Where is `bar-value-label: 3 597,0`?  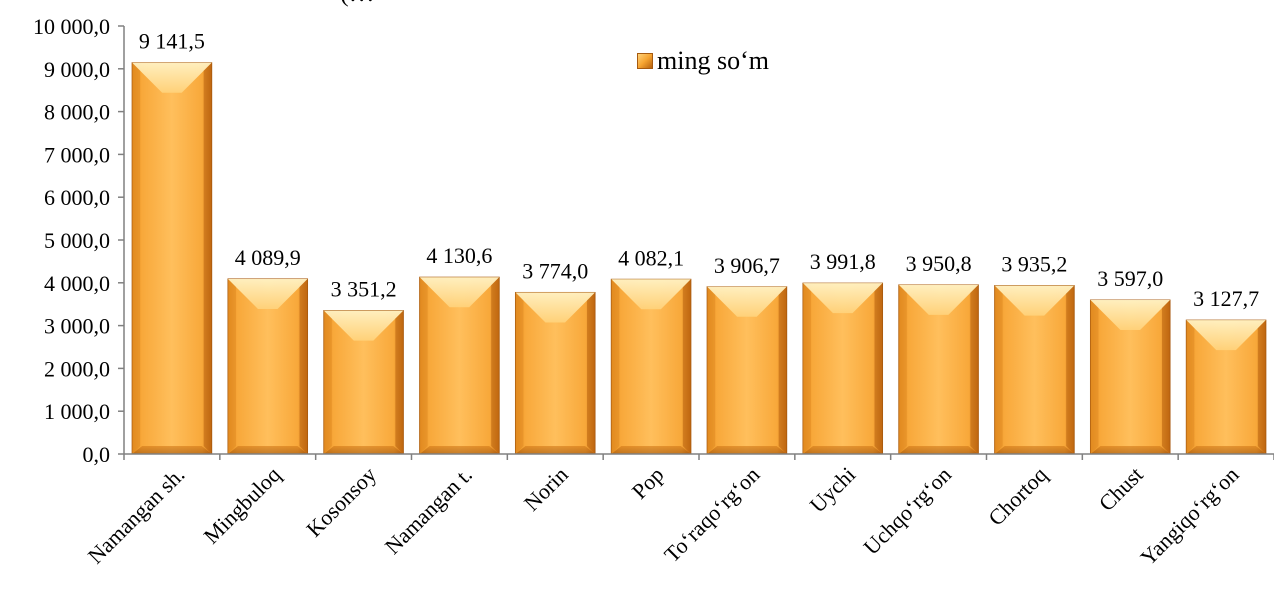 bar-value-label: 3 597,0 is located at coordinates (1130, 278).